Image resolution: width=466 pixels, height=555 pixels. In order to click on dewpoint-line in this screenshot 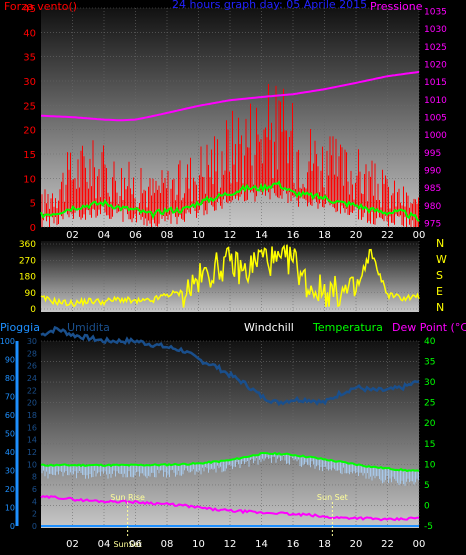, I will do `click(230, 508)`.